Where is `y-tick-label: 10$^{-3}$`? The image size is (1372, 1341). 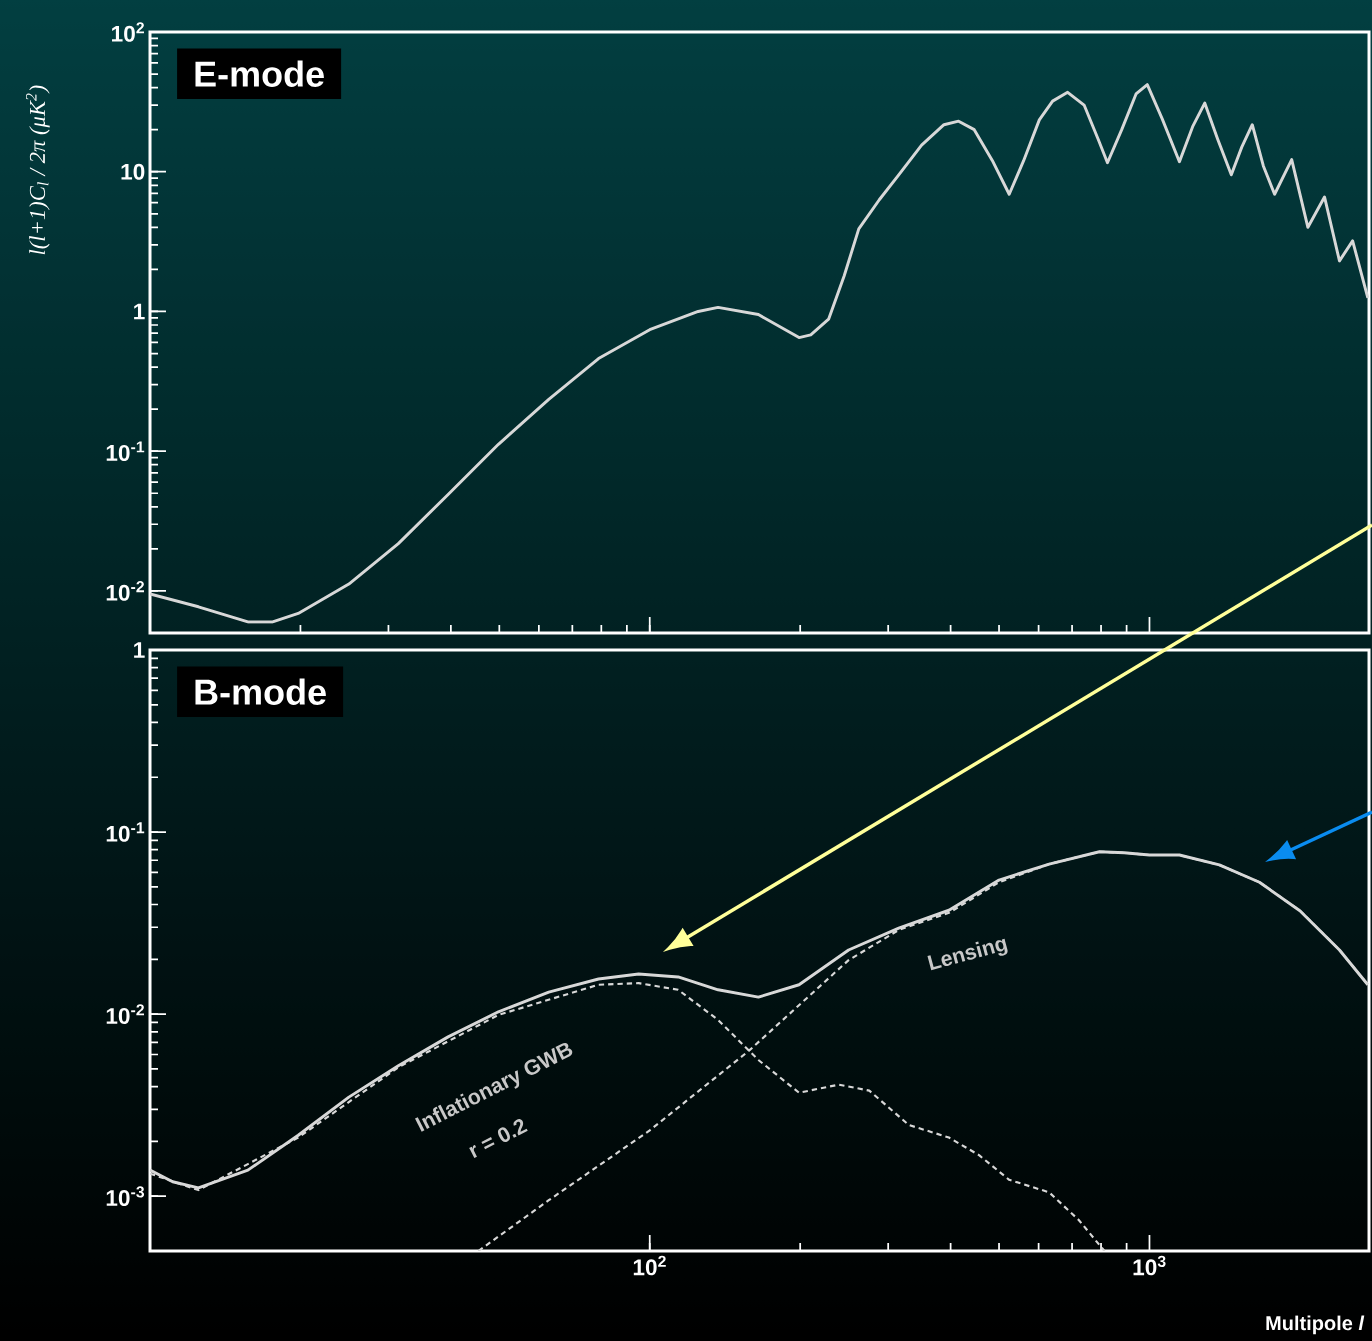 y-tick-label: 10$^{-3}$ is located at coordinates (125, 1196).